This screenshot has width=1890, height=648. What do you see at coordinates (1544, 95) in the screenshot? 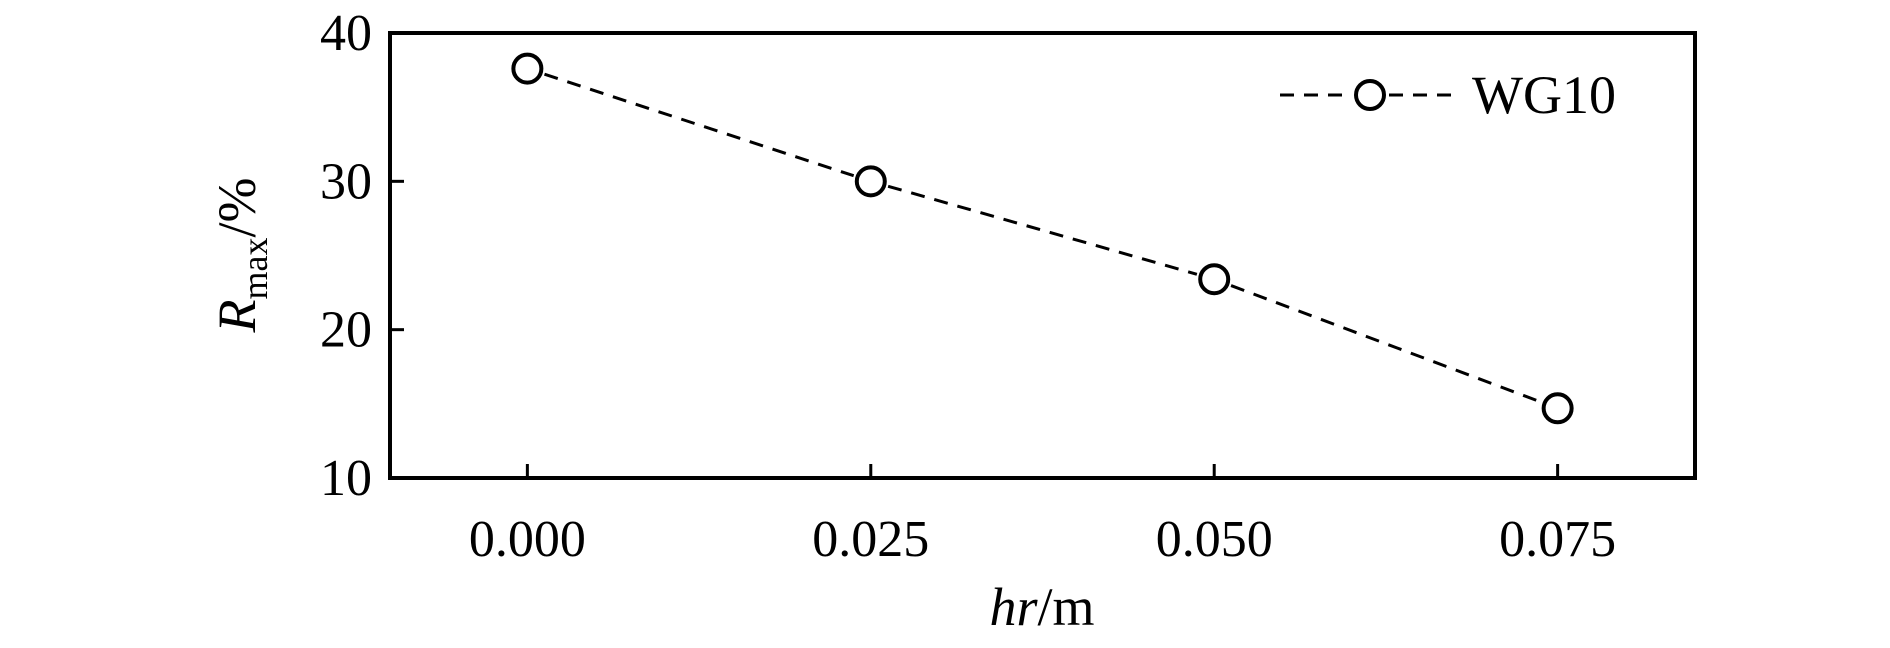
I see `legend-label: WG10` at bounding box center [1544, 95].